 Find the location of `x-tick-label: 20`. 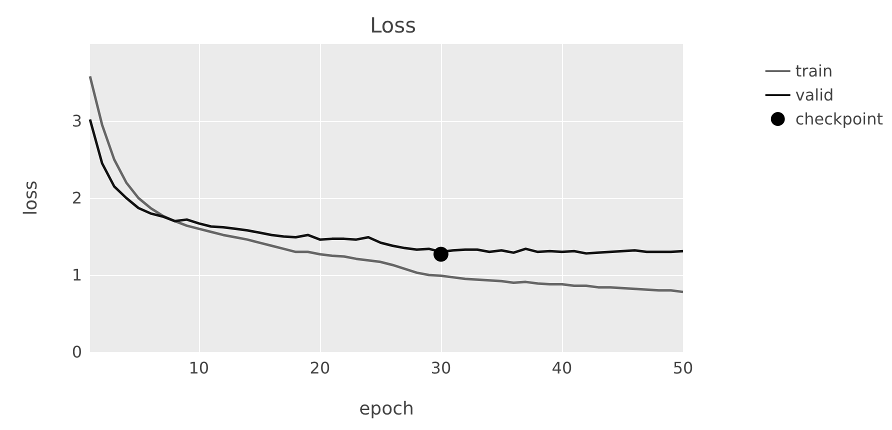

x-tick-label: 20 is located at coordinates (320, 368).